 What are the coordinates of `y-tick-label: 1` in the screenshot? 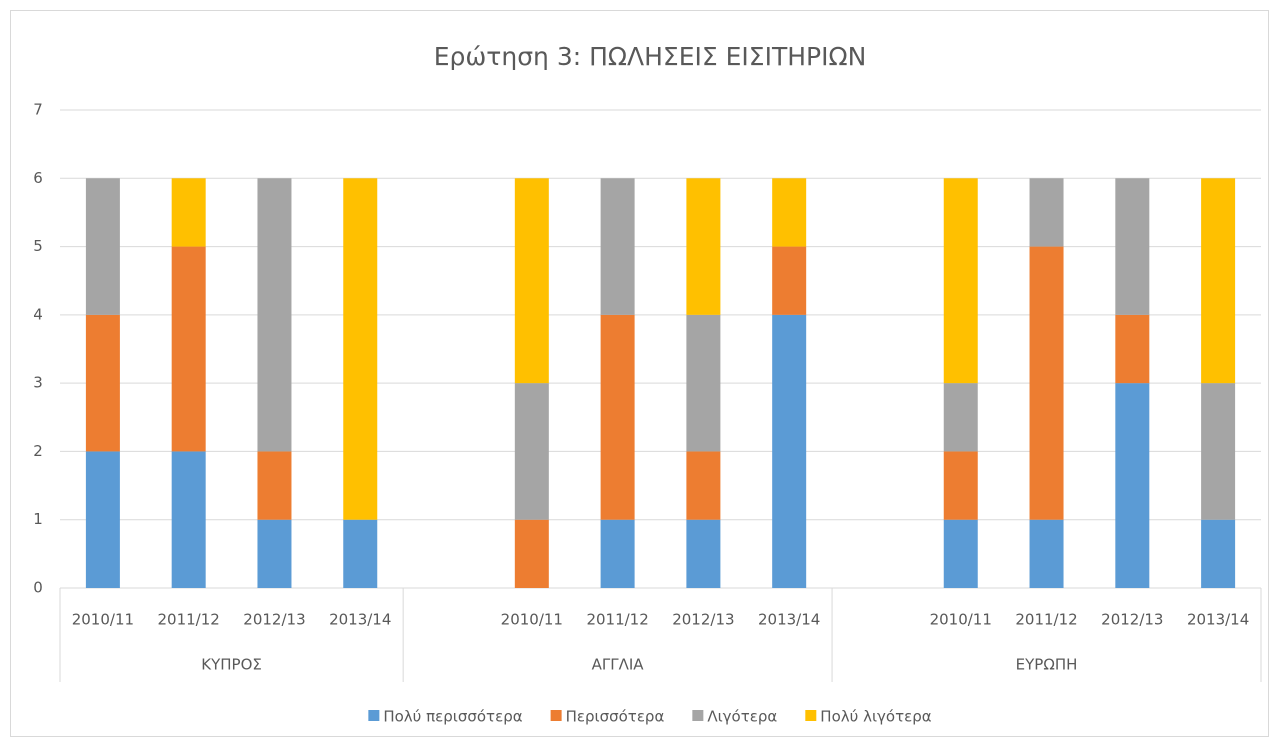 It's located at (38, 519).